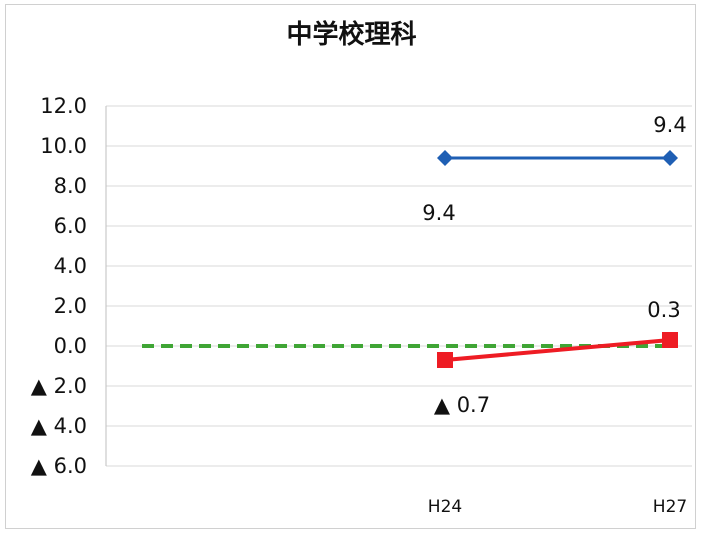  Describe the element at coordinates (445, 507) in the screenshot. I see `x-tick-label: H24` at that location.